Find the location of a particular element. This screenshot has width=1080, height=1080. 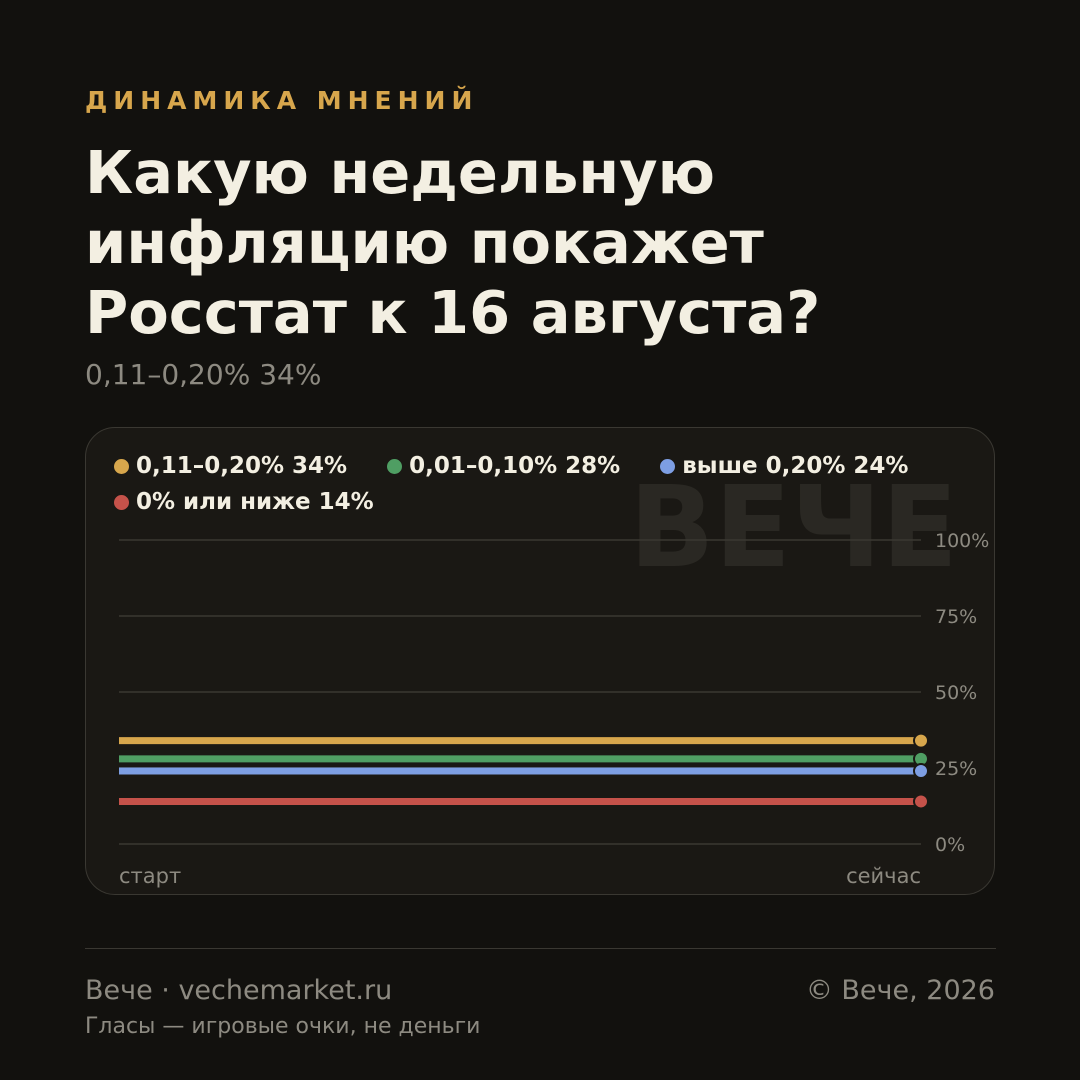

footer-divider is located at coordinates (540, 948).